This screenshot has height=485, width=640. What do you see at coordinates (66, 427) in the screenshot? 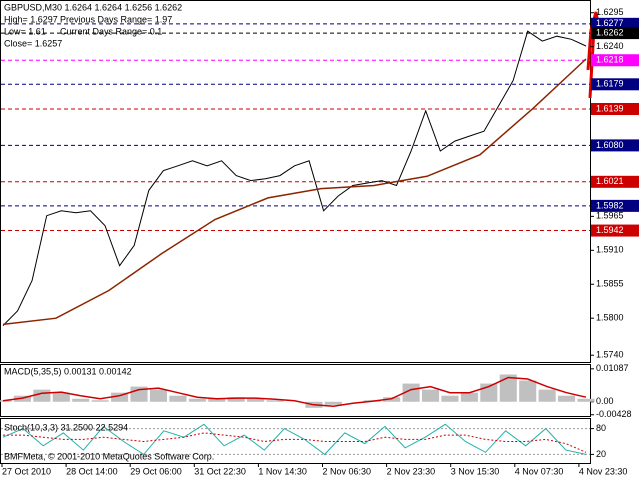
I see `indicator-title: Stoch(10,3,3) 31.2500 22.5294` at bounding box center [66, 427].